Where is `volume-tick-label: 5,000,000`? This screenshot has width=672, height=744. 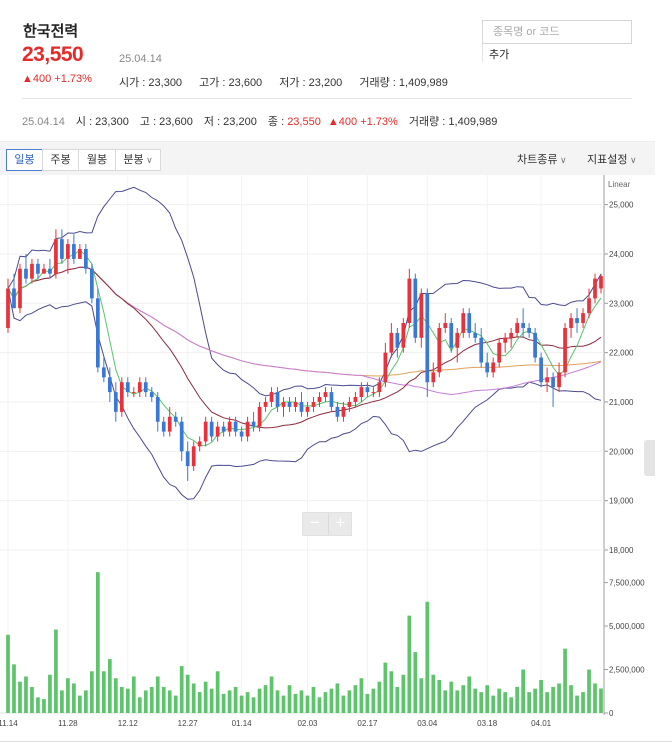
volume-tick-label: 5,000,000 is located at coordinates (627, 626).